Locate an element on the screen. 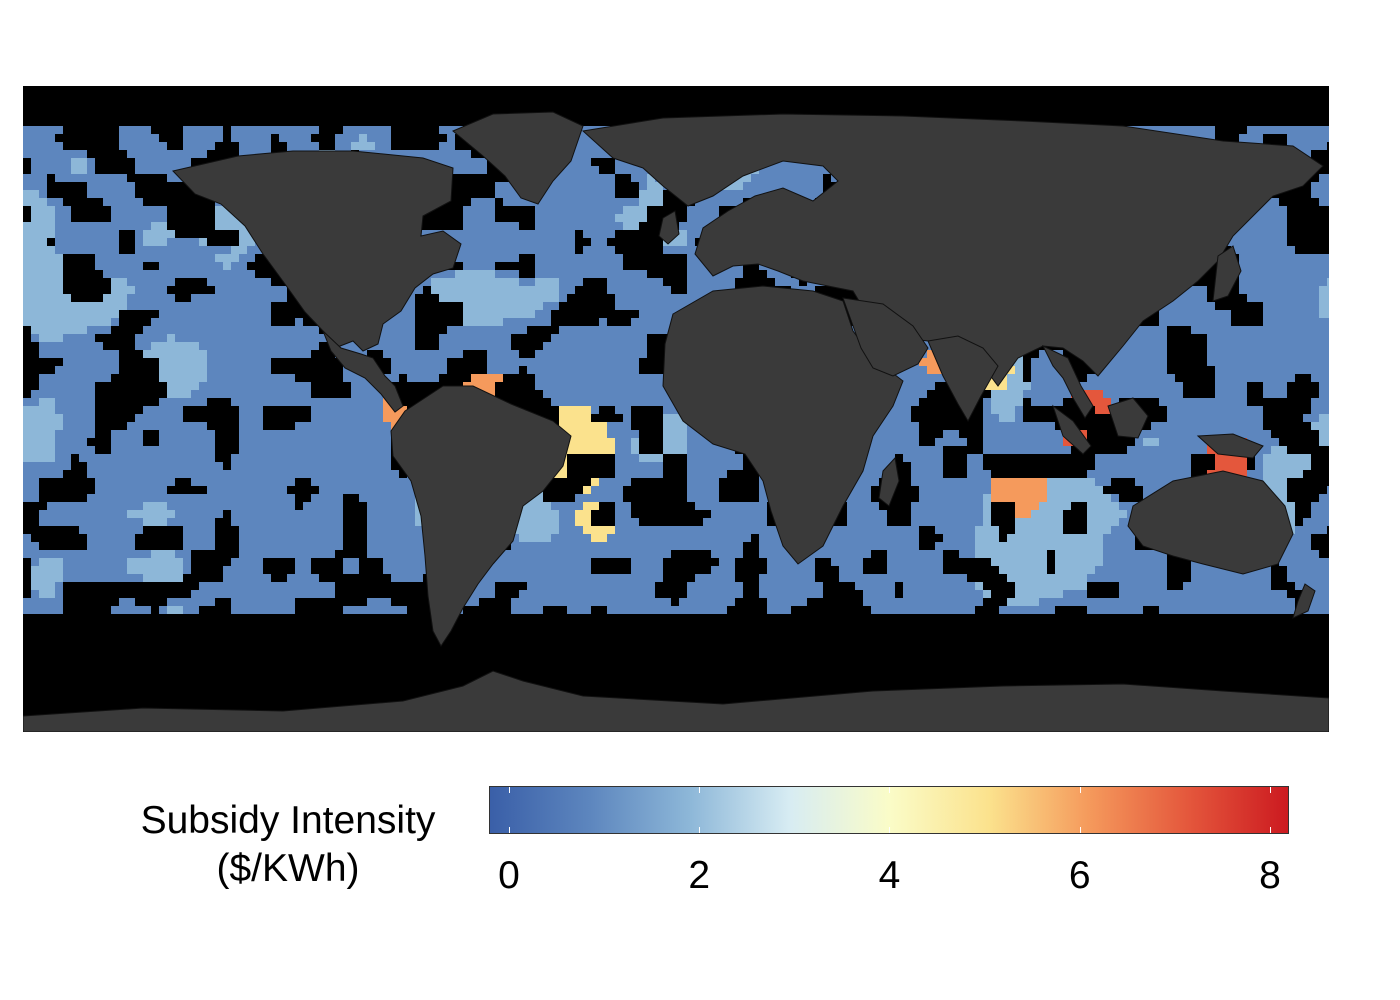 The width and height of the screenshot is (1400, 1000). land-antarctica is located at coordinates (676, 701).